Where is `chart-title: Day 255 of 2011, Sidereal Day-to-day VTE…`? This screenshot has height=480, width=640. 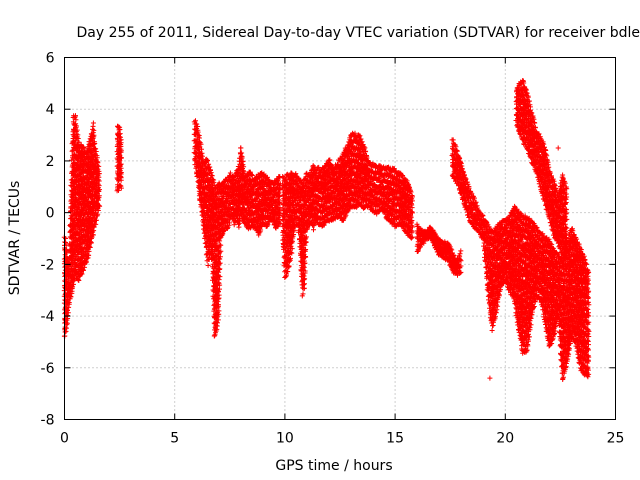
chart-title: Day 255 of 2011, Sidereal Day-to-day VTE… is located at coordinates (358, 33).